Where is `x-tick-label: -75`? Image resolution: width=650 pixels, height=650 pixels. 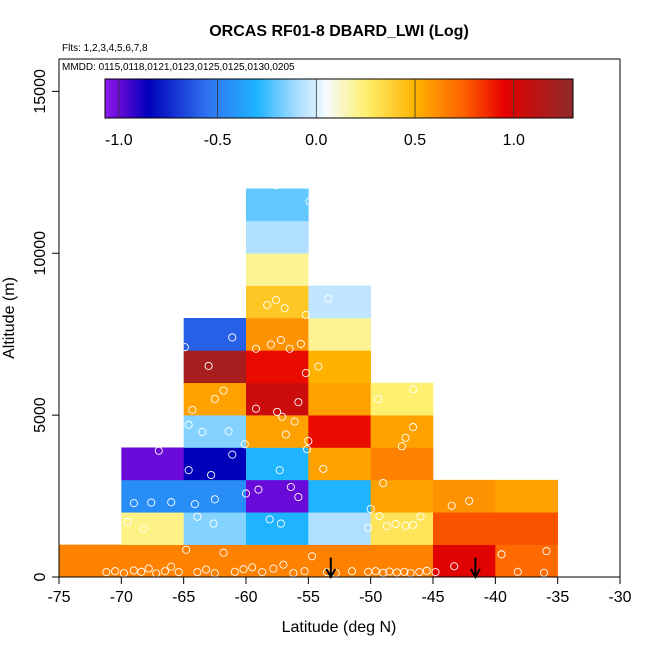
x-tick-label: -75 is located at coordinates (58, 597).